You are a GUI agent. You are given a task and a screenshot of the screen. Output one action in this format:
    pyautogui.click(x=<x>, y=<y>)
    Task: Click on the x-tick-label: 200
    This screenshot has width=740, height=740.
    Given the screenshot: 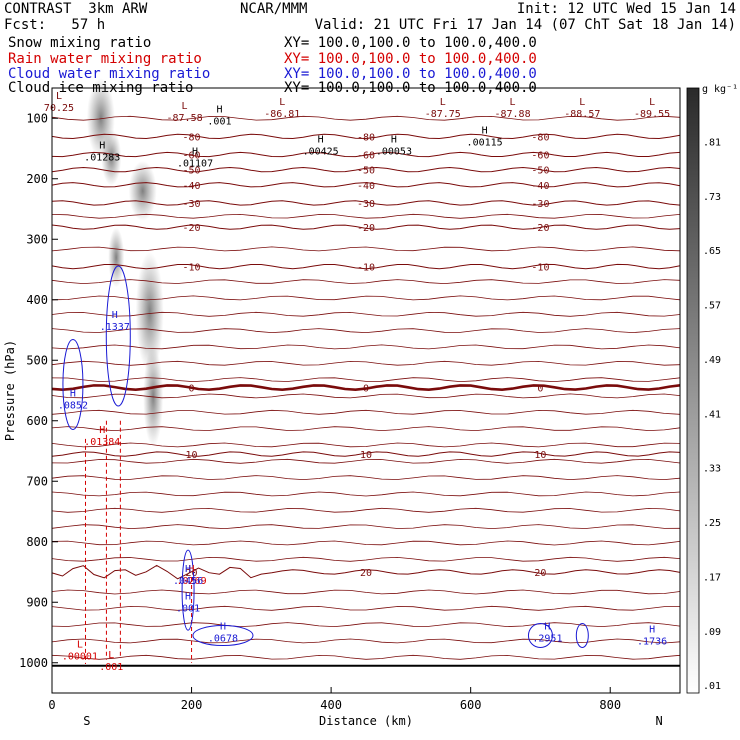 What is the action you would take?
    pyautogui.click(x=192, y=705)
    